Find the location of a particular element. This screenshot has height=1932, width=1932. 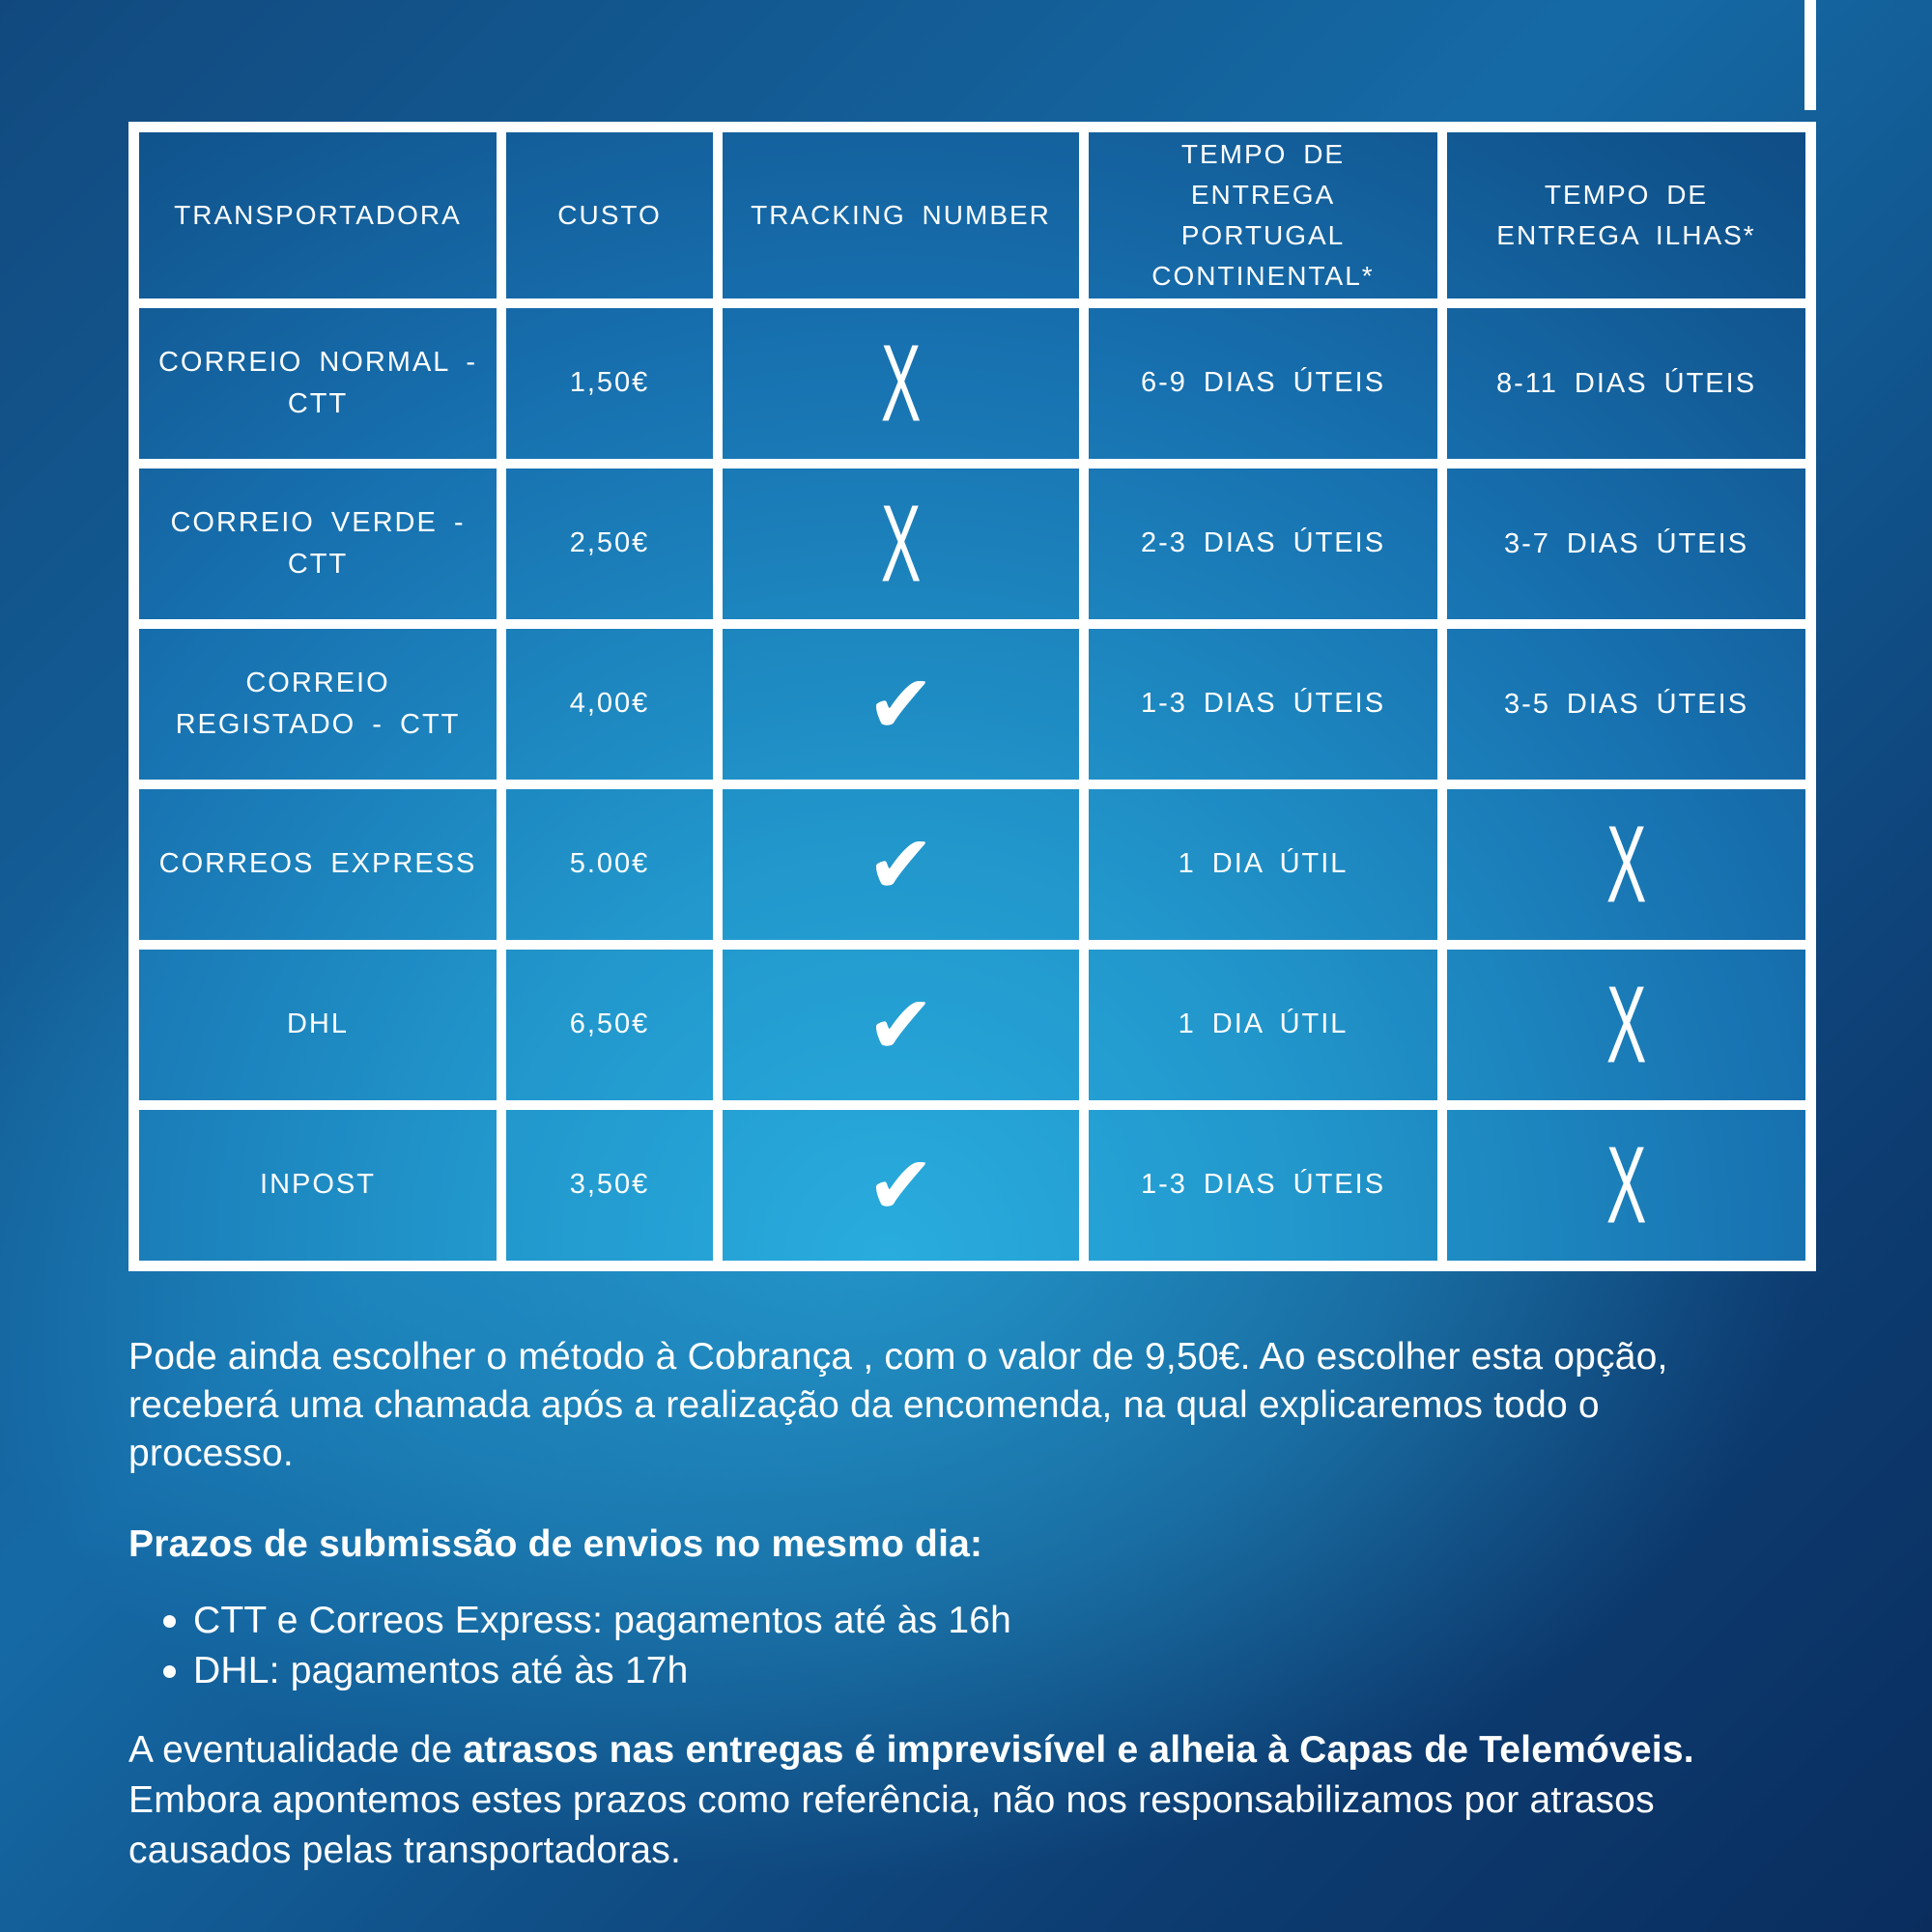

carrier-cell: CORREIO NORMAL - CTT is located at coordinates (318, 383).